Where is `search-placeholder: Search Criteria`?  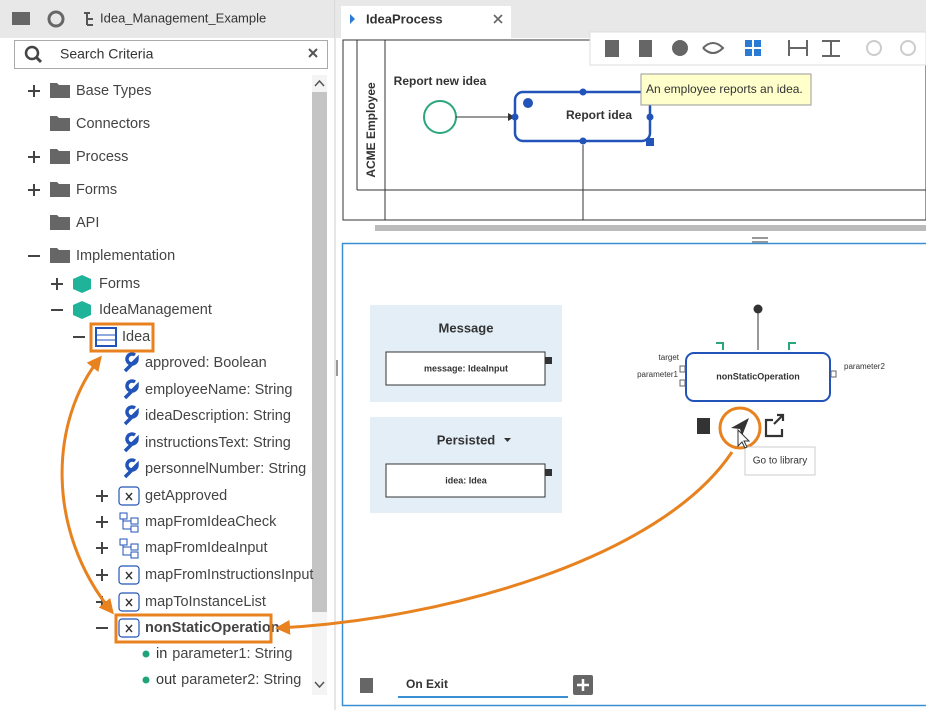
search-placeholder: Search Criteria is located at coordinates (107, 54).